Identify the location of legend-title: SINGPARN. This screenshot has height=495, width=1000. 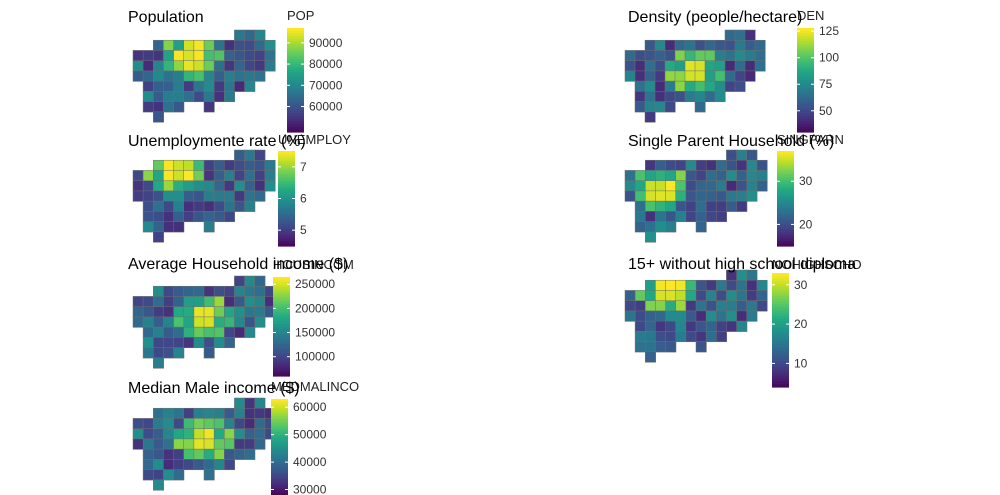
(810, 139).